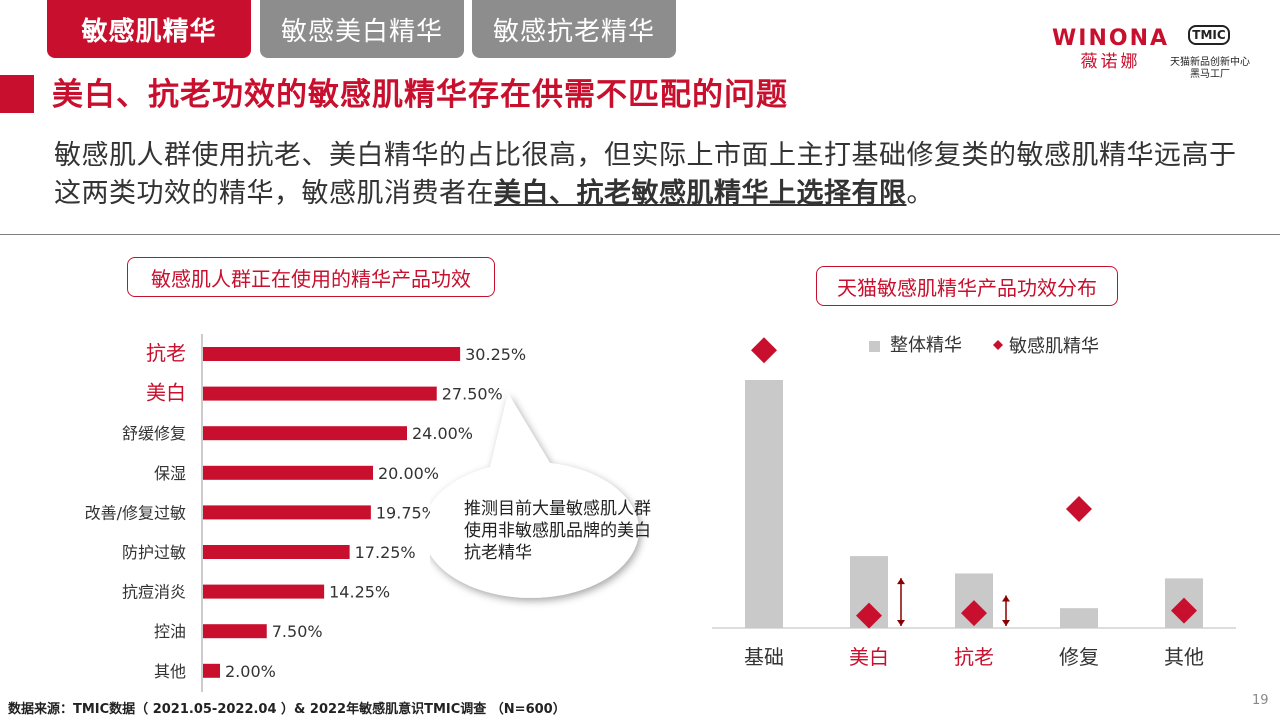  I want to click on category-label: 防护过敏, so click(154, 552).